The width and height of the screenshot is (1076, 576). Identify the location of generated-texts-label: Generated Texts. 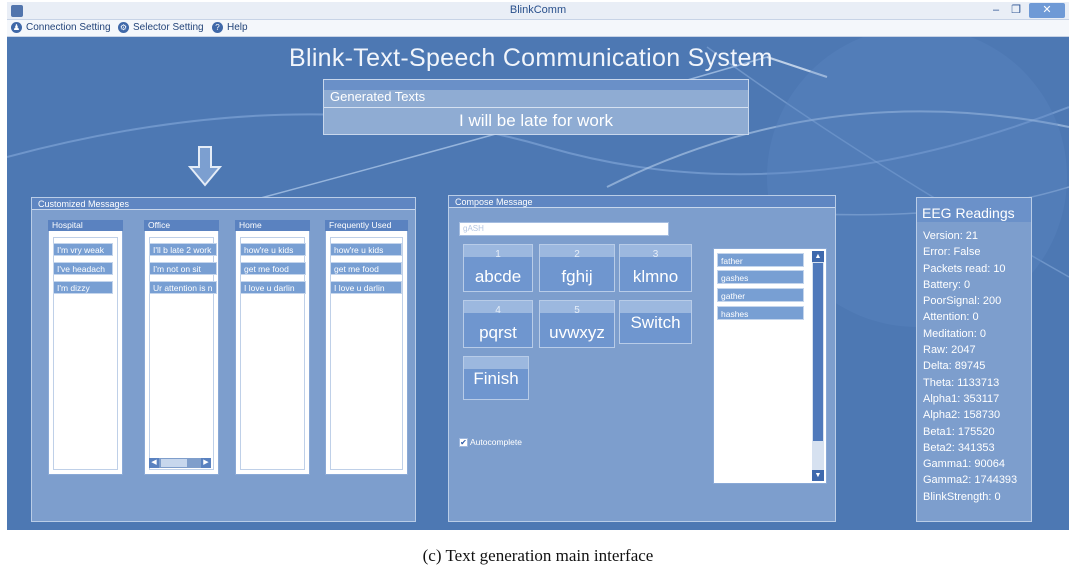
(378, 96).